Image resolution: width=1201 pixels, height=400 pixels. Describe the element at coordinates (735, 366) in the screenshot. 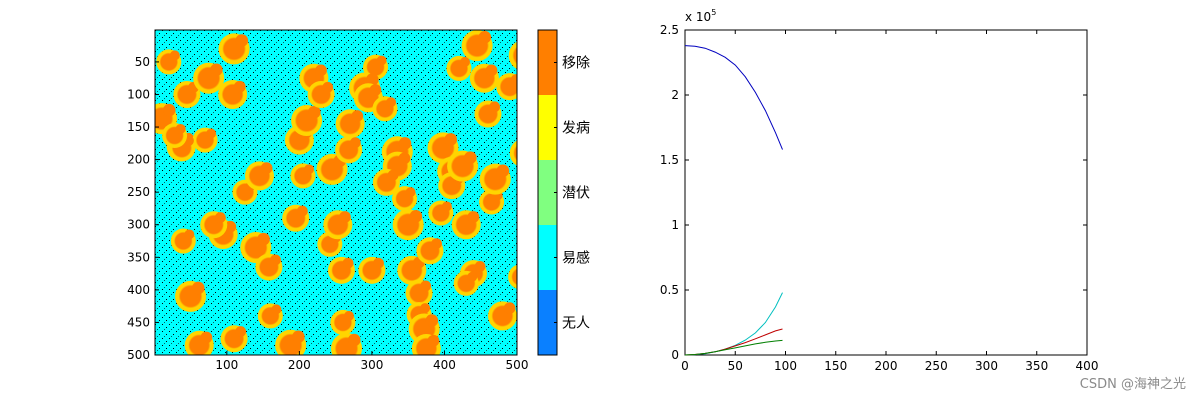

I see `x-tick-label: 50` at that location.